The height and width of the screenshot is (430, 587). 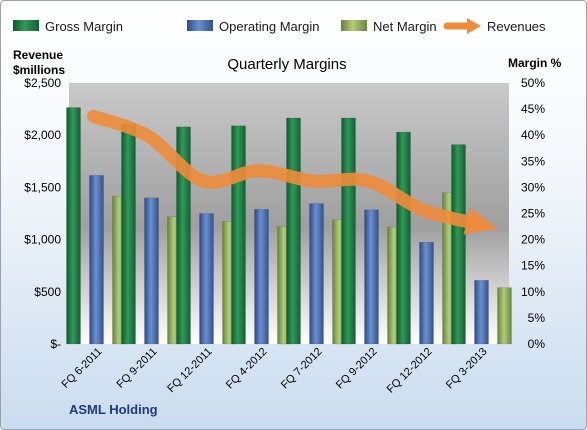 I want to click on legend-swatch-operating-margin, so click(x=200, y=25).